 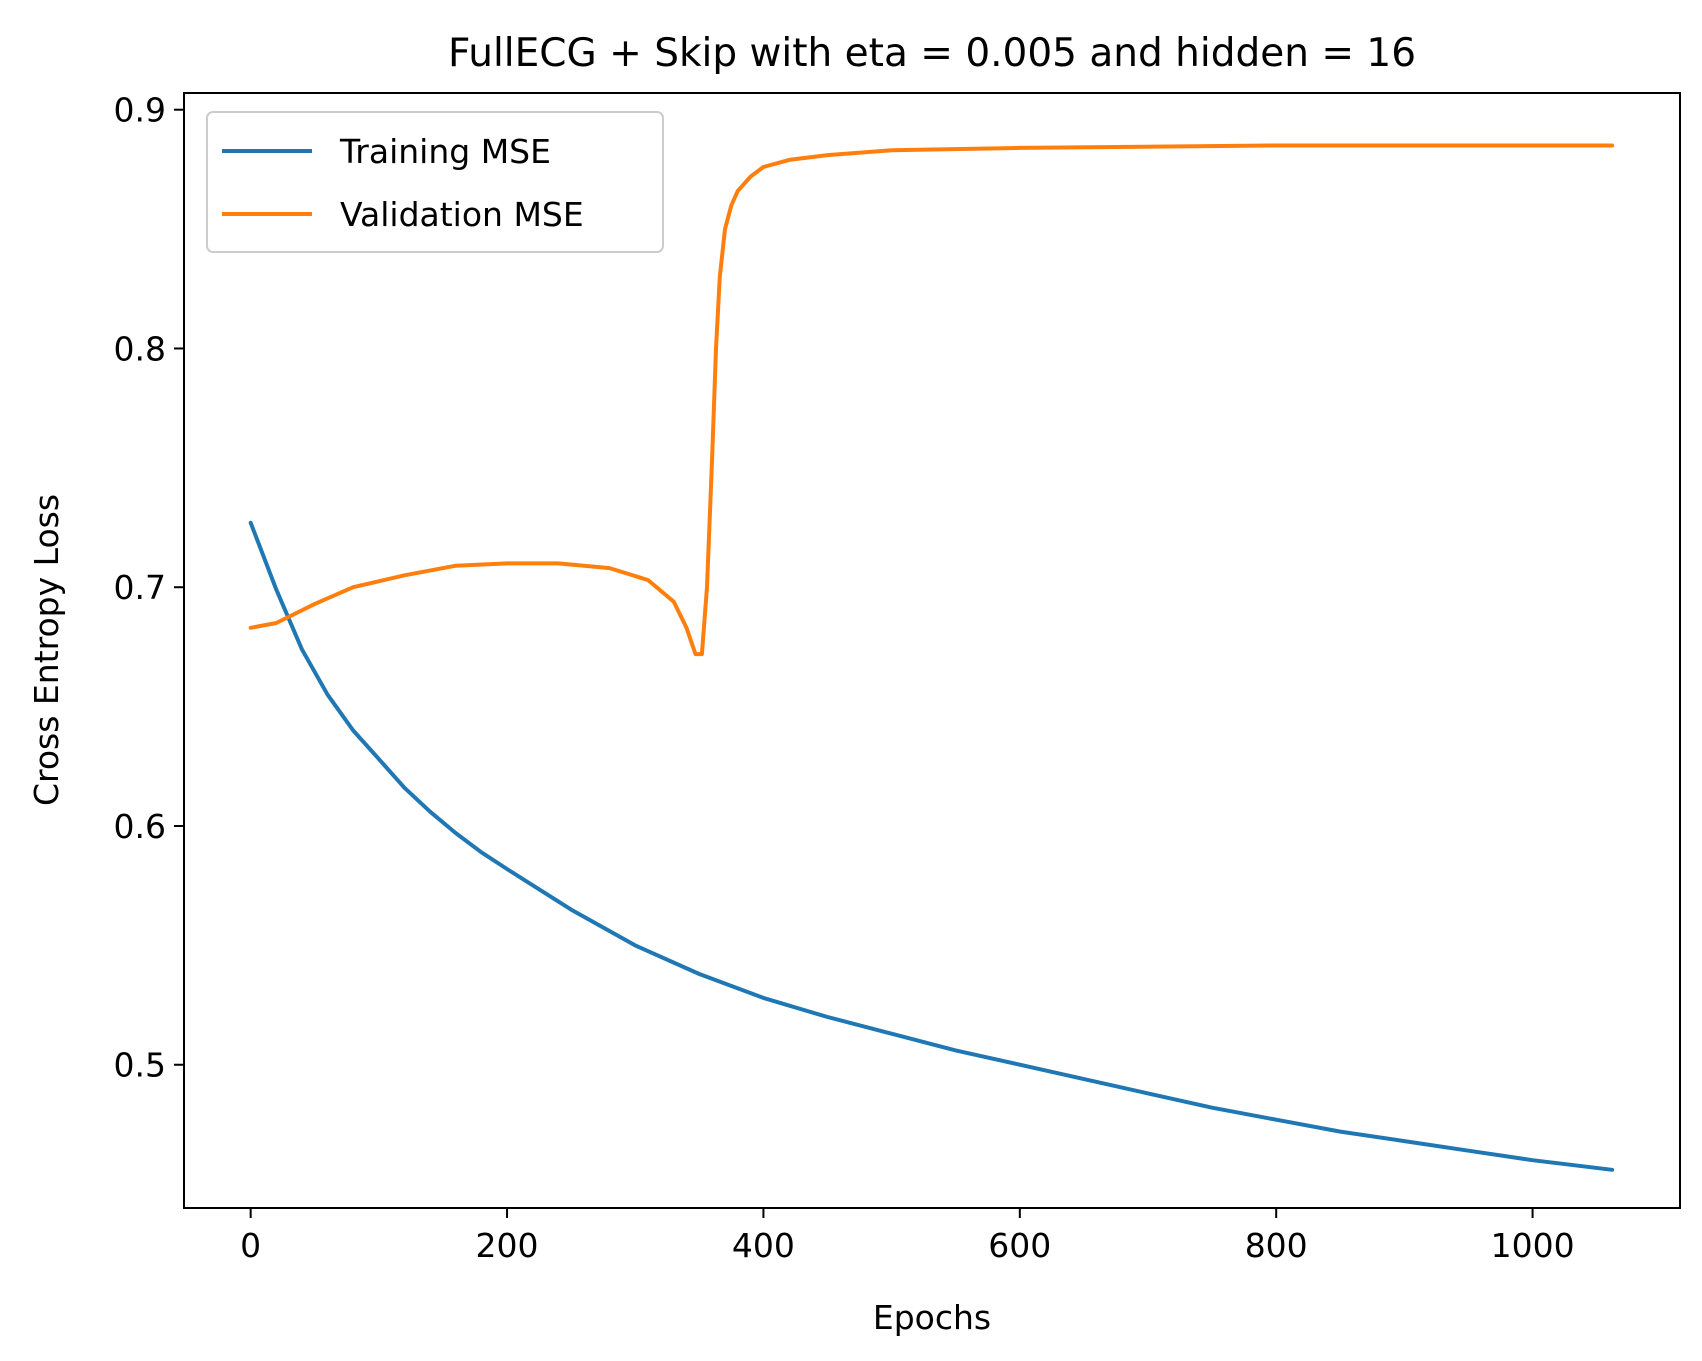 I want to click on y-tick-label: 0.6, so click(x=140, y=826).